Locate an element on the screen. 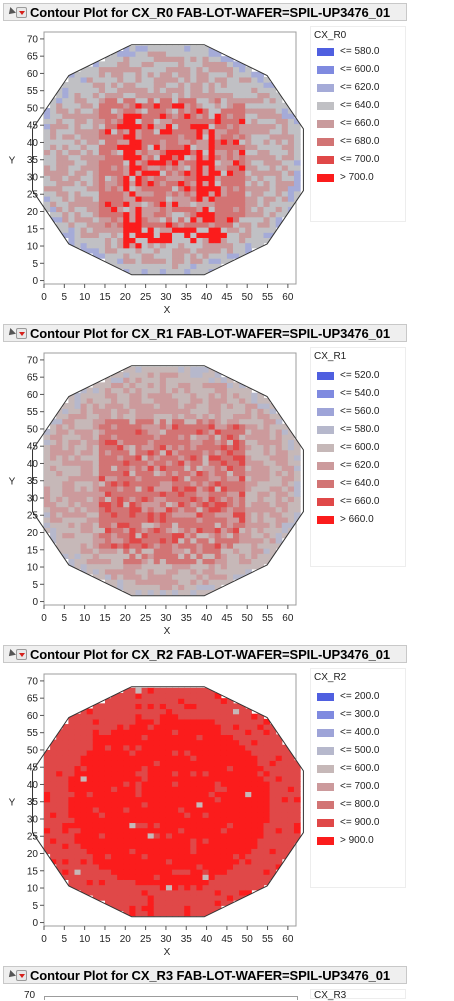 This screenshot has height=1001, width=454. legend-item: <= 540.0 is located at coordinates (348, 394).